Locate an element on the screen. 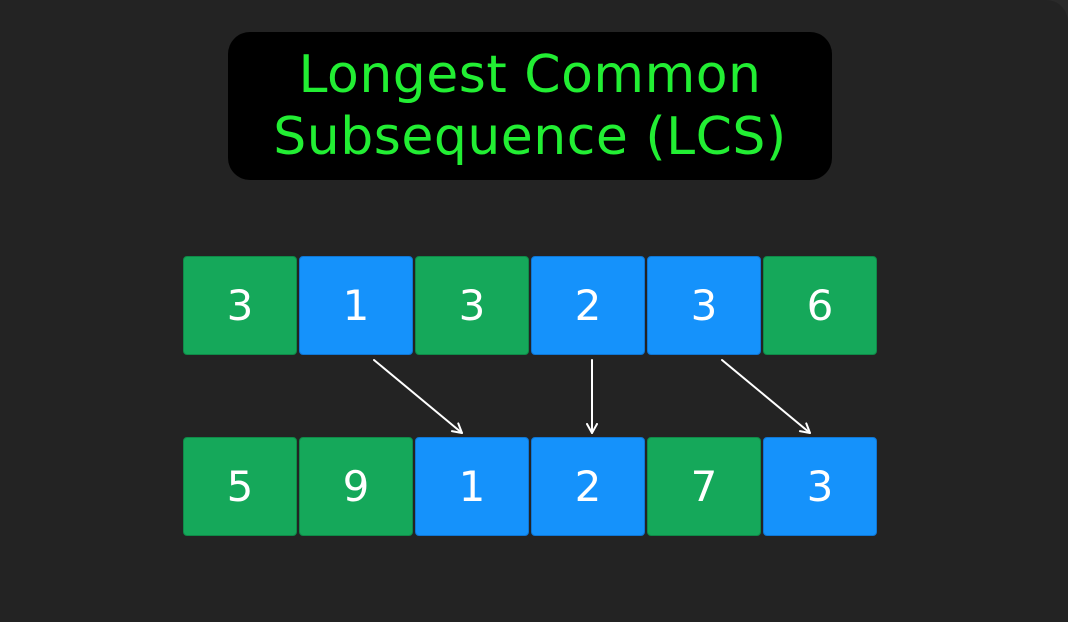 The image size is (1068, 622). title-line-1: Longest Common is located at coordinates (530, 75).